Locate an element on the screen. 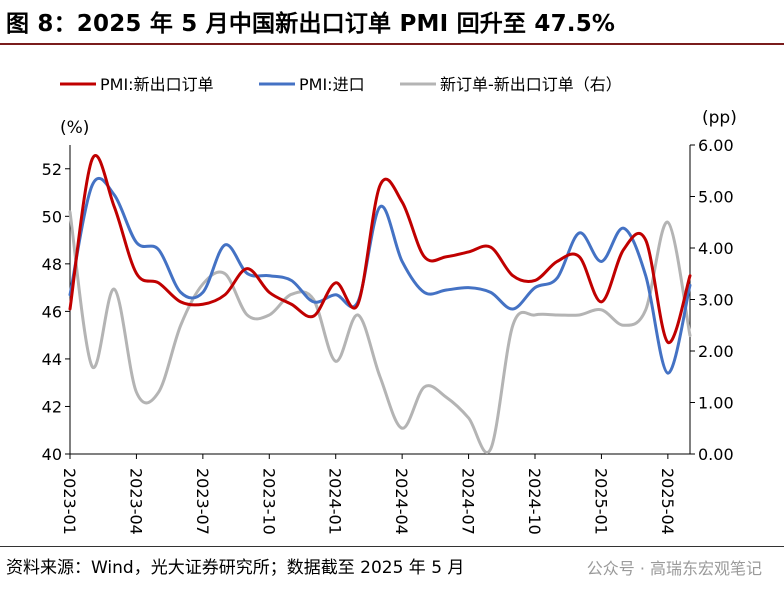  x-tick-label: 2025-01 is located at coordinates (600, 501).